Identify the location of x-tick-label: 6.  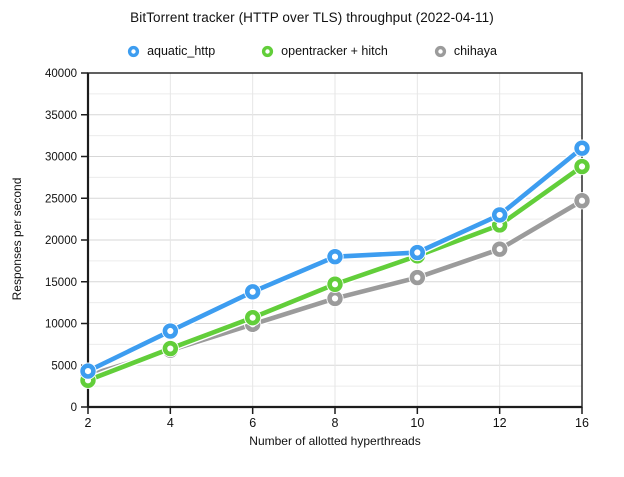
(252, 423).